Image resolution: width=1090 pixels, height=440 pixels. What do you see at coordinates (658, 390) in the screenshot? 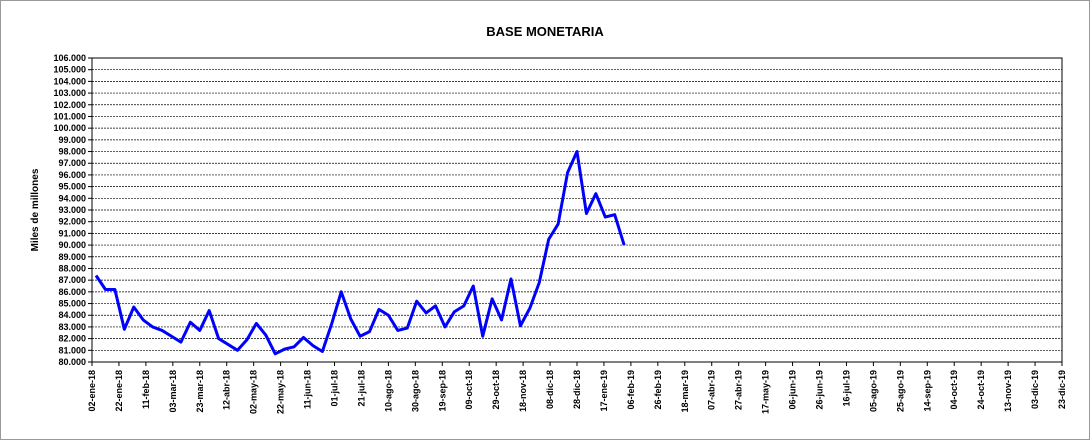
I see `x-tick-label: 26-feb-19` at bounding box center [658, 390].